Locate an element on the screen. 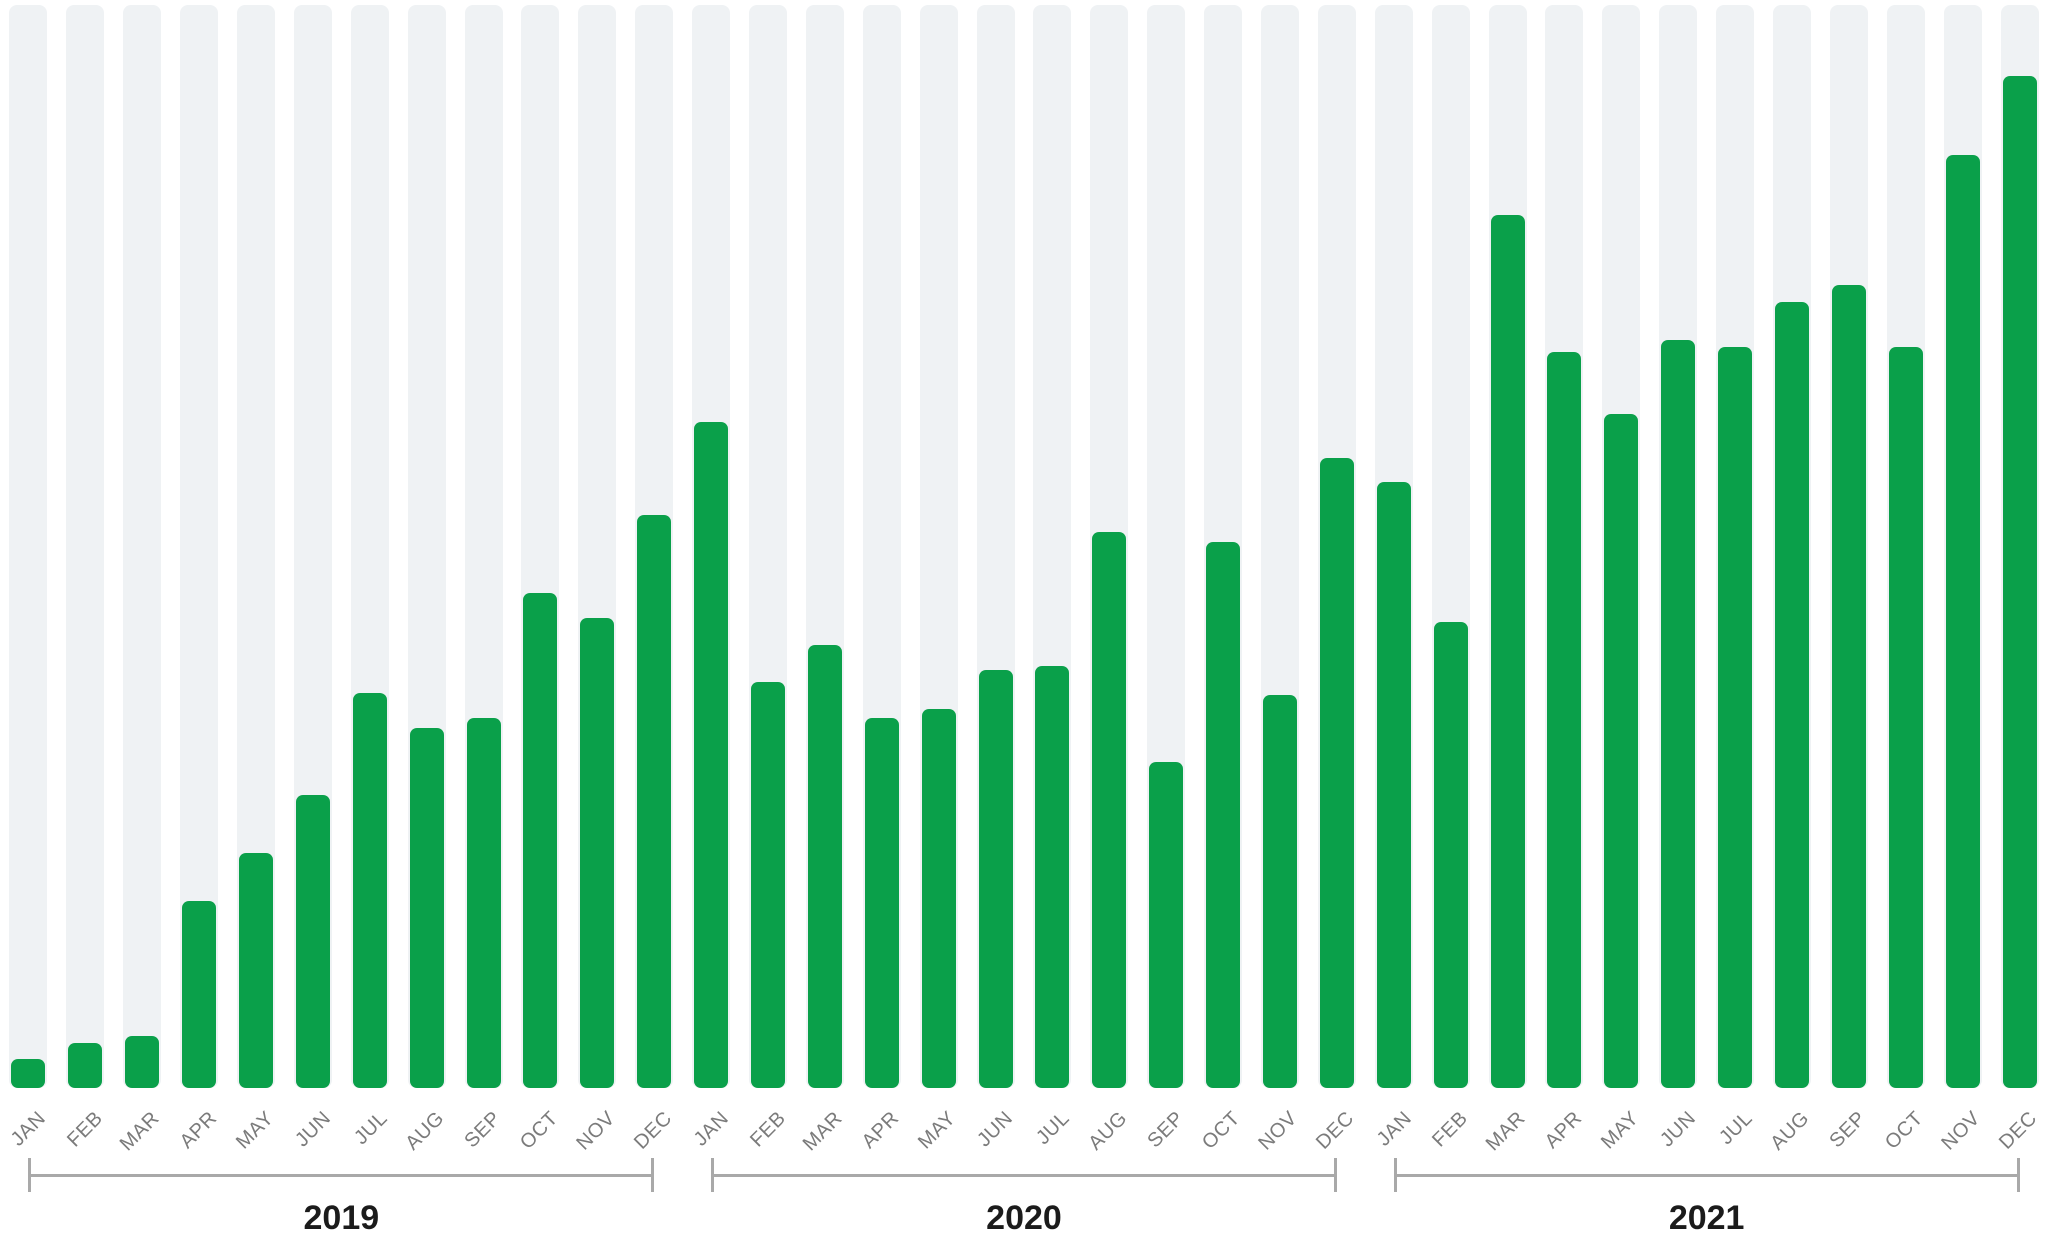  chart-column-2019-may is located at coordinates (256, 544).